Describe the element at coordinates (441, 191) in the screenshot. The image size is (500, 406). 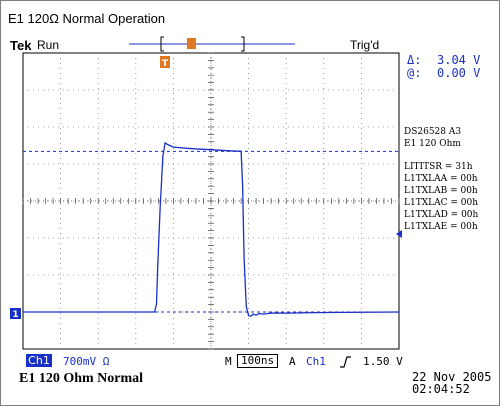
I see `side-info-line: L1TXLAB = 00h` at that location.